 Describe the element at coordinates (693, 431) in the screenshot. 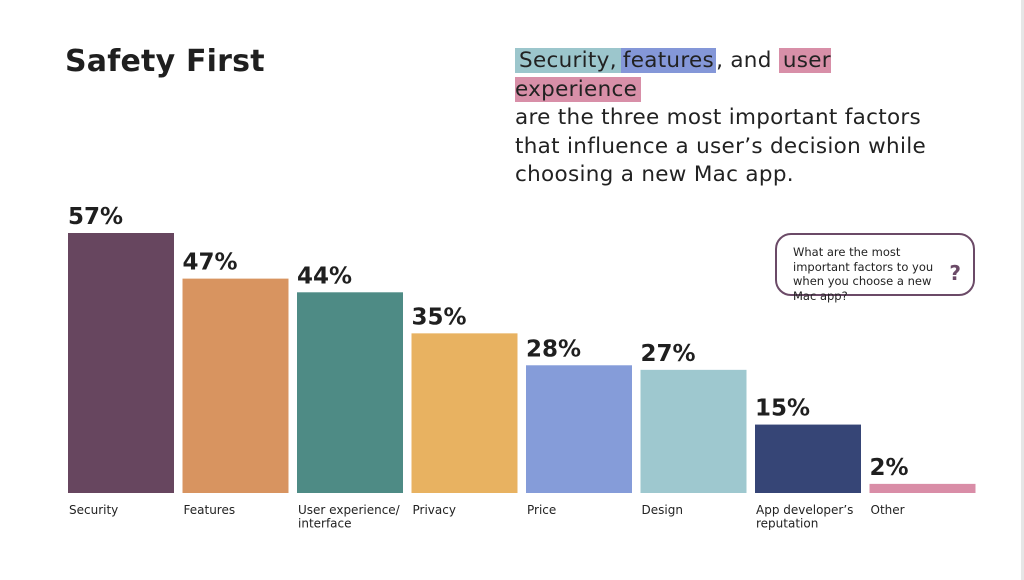

I see `bar-design` at that location.